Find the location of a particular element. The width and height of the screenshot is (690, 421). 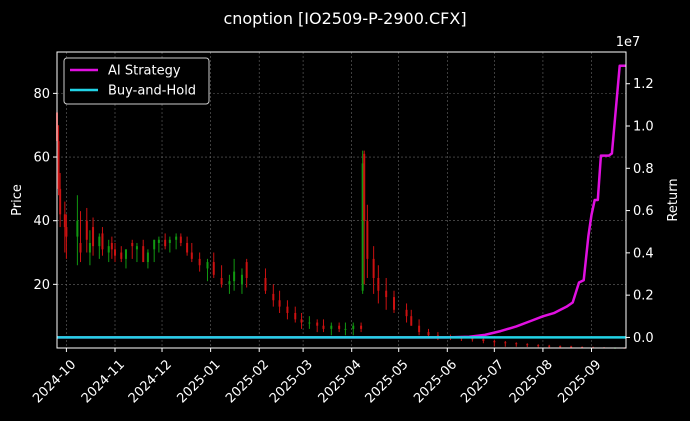

y-tick-label: 60 is located at coordinates (41, 158).